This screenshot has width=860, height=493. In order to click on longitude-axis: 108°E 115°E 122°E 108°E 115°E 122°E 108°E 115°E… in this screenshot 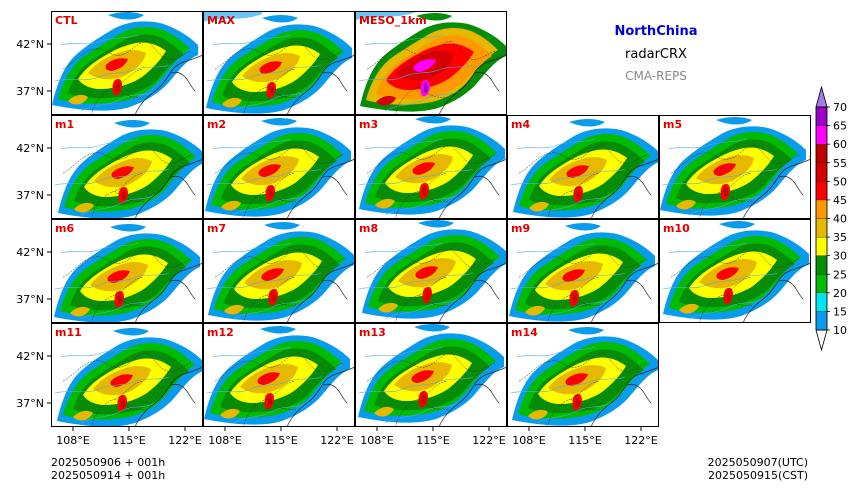, I will do `click(357, 437)`.